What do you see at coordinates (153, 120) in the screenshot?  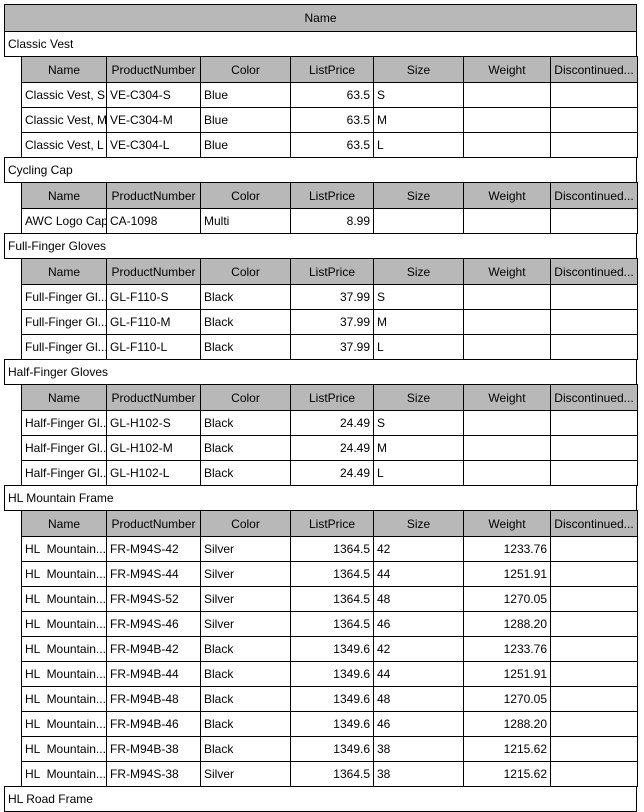 I see `cell-product-number: VE-C304-M` at bounding box center [153, 120].